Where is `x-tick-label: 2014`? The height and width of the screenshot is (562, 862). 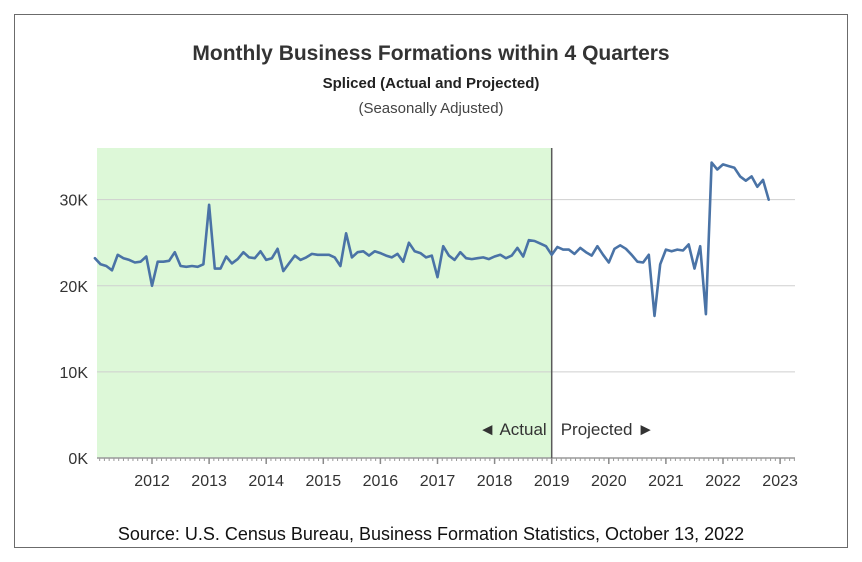
x-tick-label: 2014 is located at coordinates (266, 481).